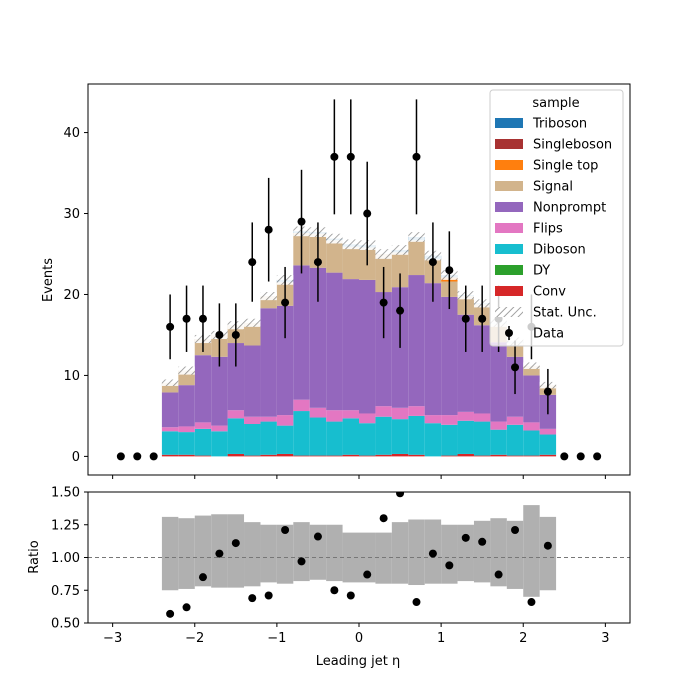 The image size is (700, 700). Describe the element at coordinates (71, 376) in the screenshot. I see `main-y-tick-label: 10` at that location.